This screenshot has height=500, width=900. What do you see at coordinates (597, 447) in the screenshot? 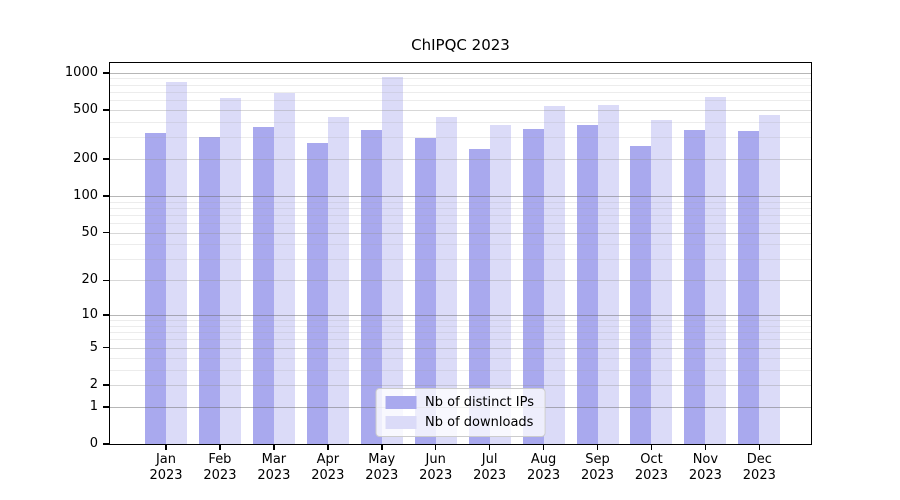
I see `x-tick-sep` at bounding box center [597, 447].